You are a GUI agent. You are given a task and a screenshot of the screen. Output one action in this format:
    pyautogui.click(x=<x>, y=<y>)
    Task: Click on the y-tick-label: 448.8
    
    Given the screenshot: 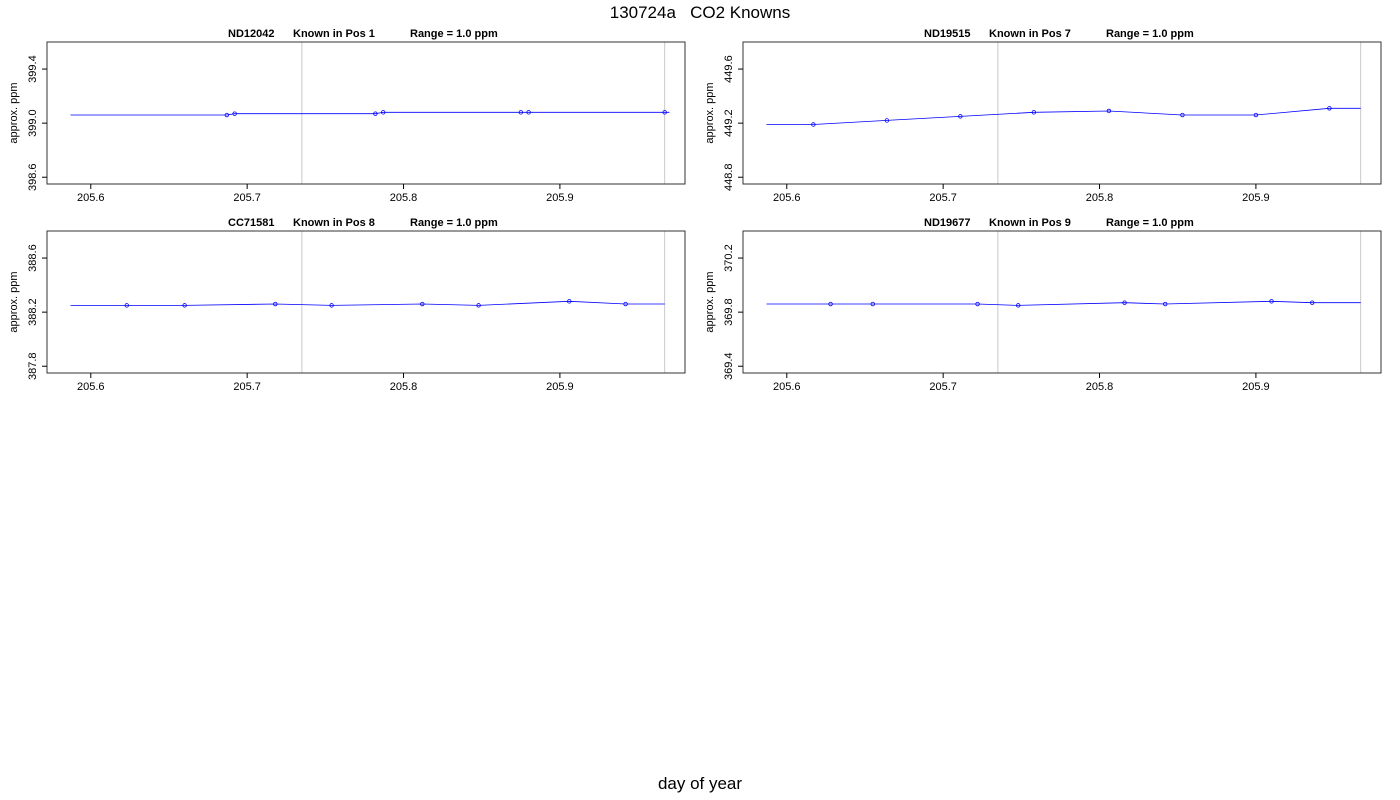 What is the action you would take?
    pyautogui.click(x=729, y=177)
    